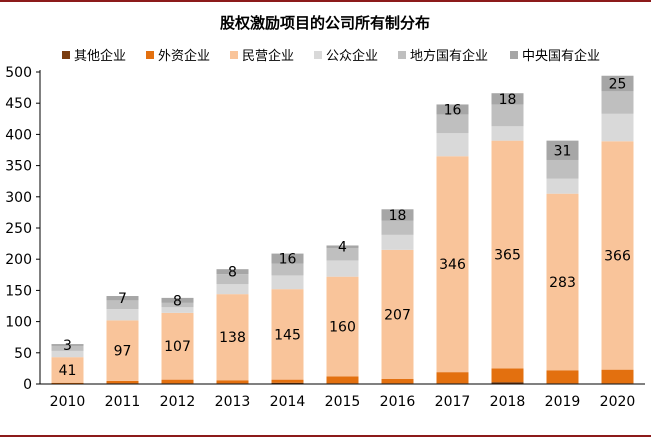 Image resolution: width=651 pixels, height=441 pixels. I want to click on data-label: 145, so click(287, 335).